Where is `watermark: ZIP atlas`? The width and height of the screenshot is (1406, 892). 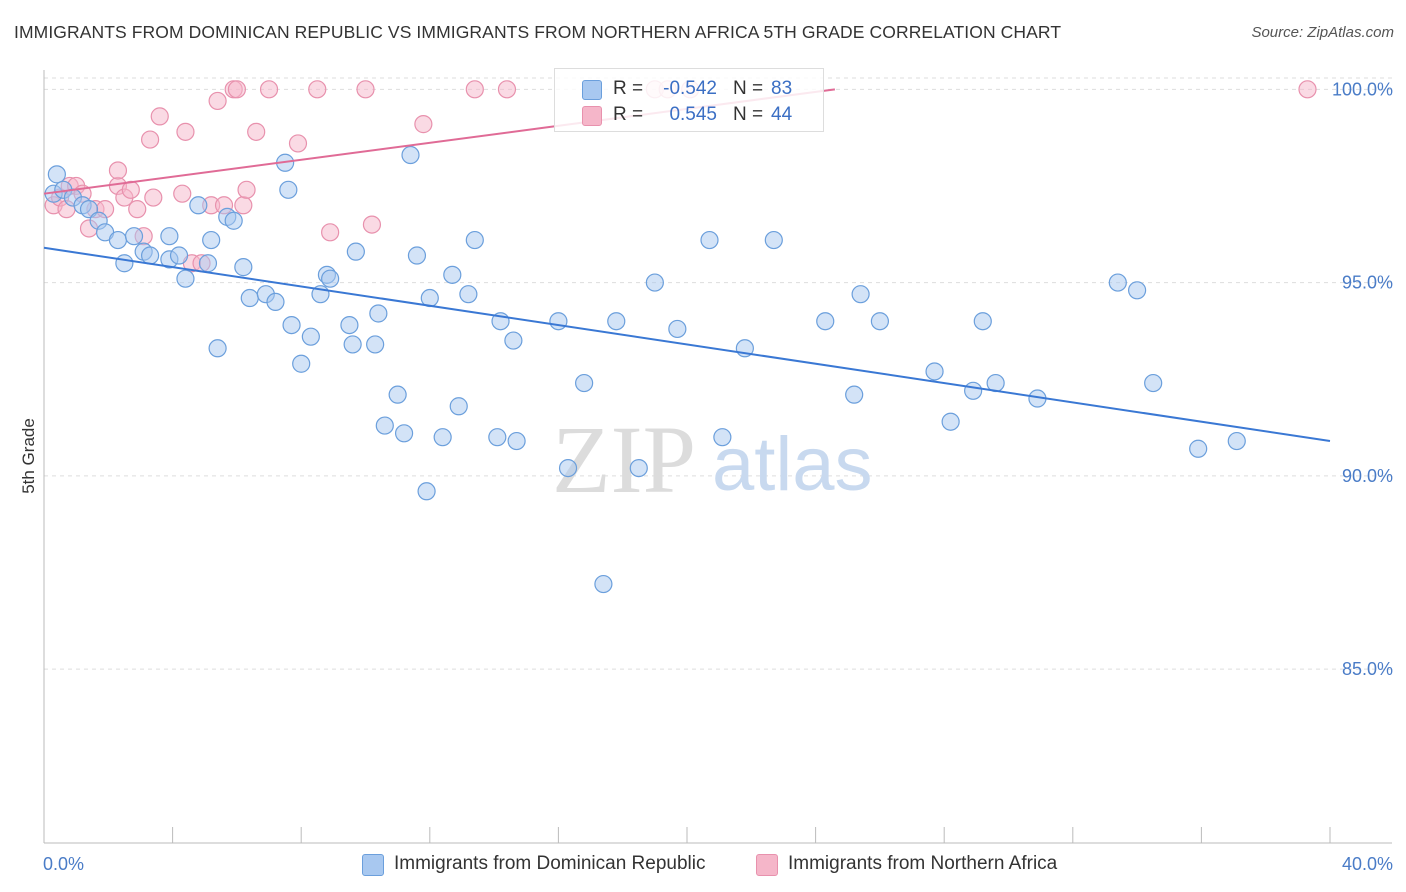 watermark: ZIP atlas is located at coordinates (712, 459).